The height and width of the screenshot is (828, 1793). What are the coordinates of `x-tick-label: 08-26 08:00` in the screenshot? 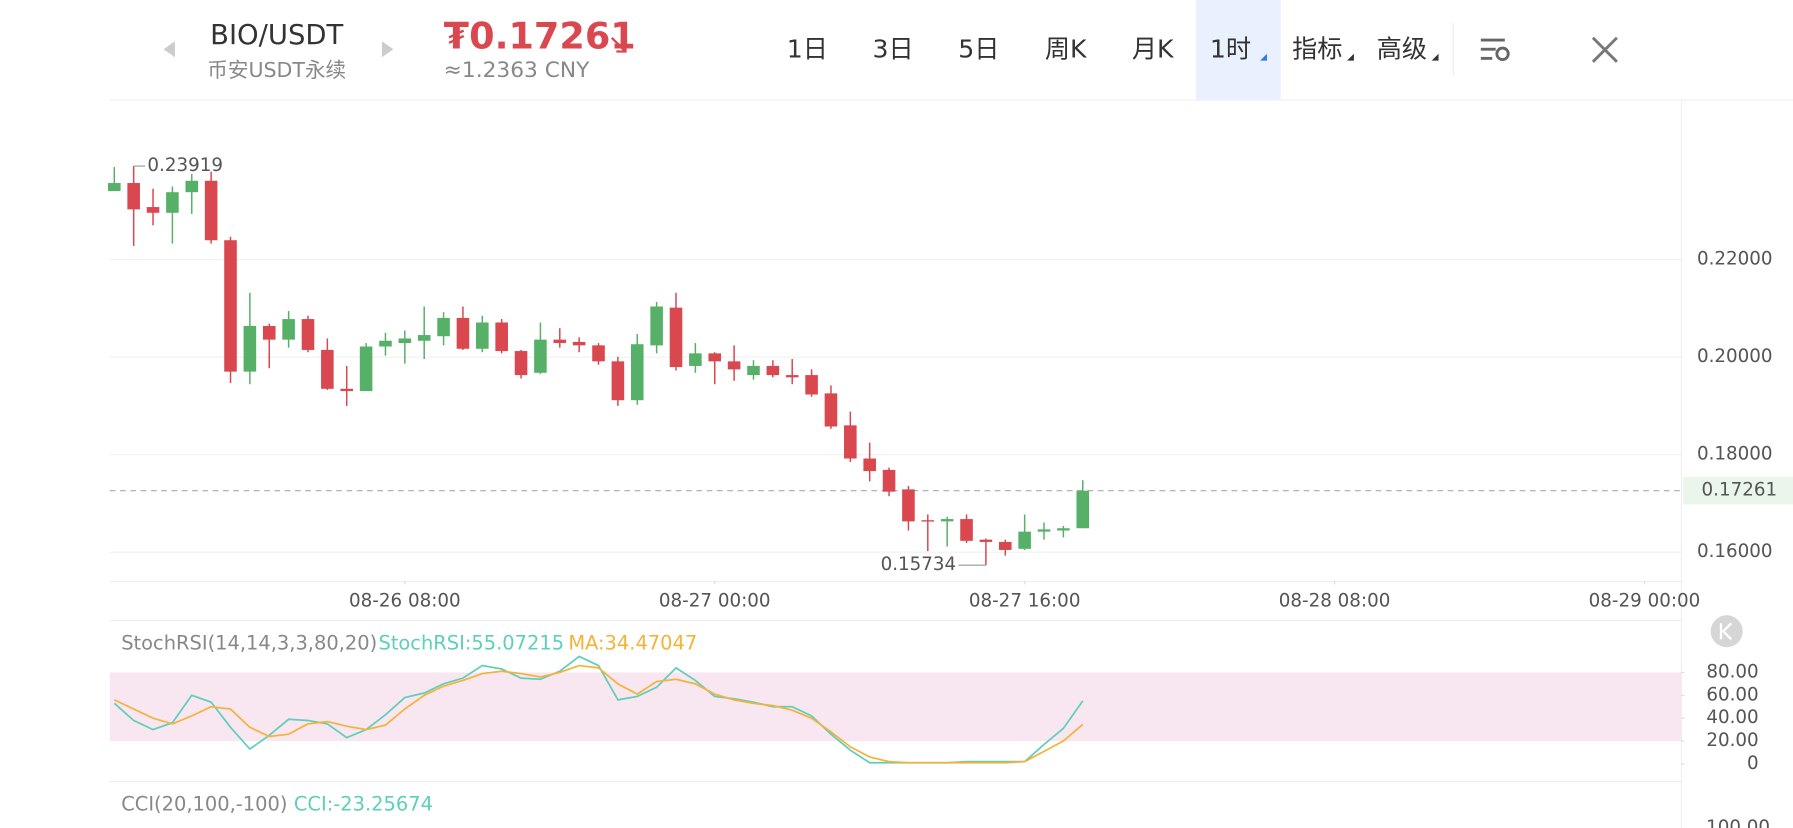 It's located at (405, 601).